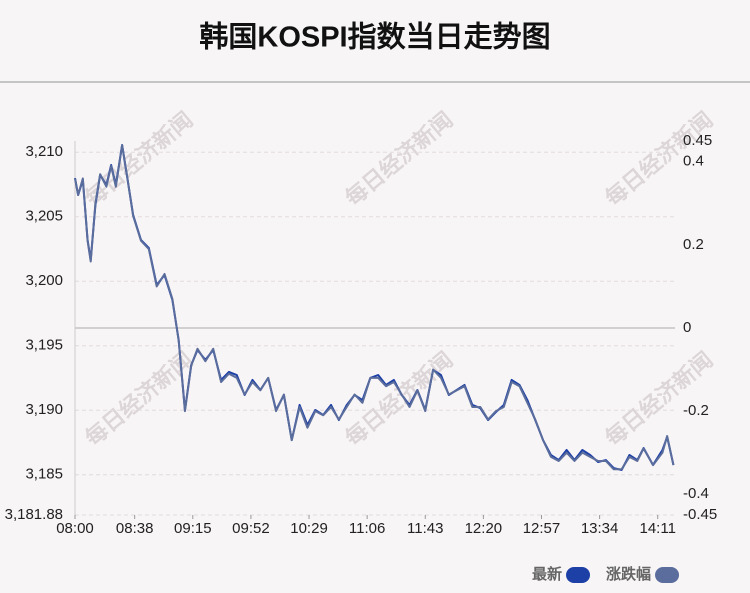 Image resolution: width=750 pixels, height=593 pixels. What do you see at coordinates (700, 514) in the screenshot?
I see `y2-tick-label: -0.45` at bounding box center [700, 514].